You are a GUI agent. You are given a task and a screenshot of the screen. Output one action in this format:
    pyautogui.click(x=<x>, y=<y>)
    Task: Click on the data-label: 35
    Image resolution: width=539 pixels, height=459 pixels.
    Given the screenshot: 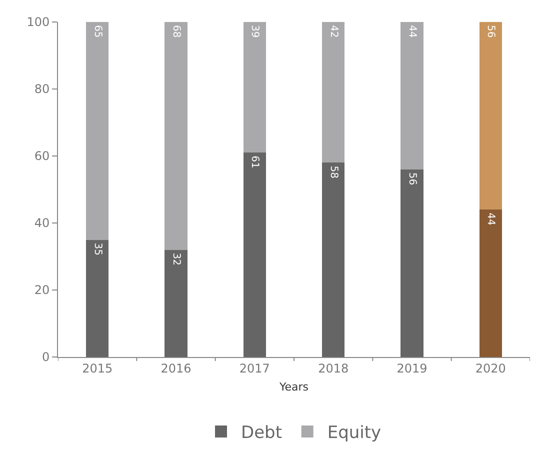 What is the action you would take?
    pyautogui.click(x=97, y=249)
    